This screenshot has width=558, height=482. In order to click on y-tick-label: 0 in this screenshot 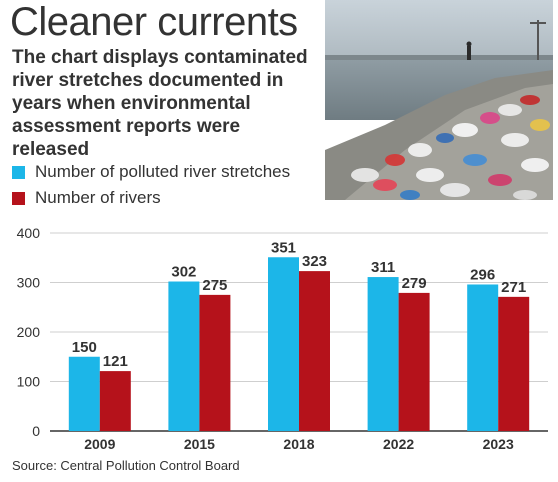, I will do `click(36, 431)`.